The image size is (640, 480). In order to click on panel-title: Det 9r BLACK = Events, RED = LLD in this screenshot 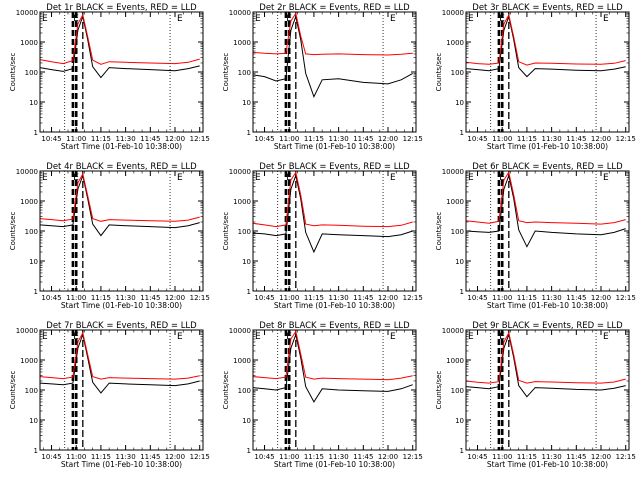, I will do `click(547, 326)`.